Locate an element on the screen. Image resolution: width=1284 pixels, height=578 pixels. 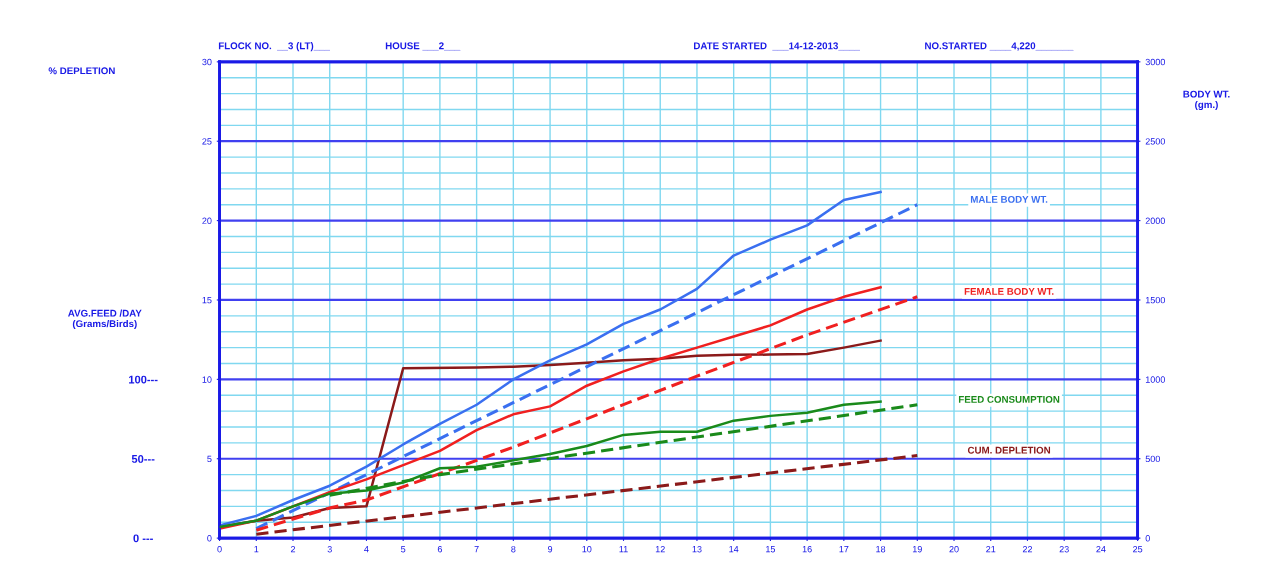
y2-tick-label: 500 is located at coordinates (1152, 459).